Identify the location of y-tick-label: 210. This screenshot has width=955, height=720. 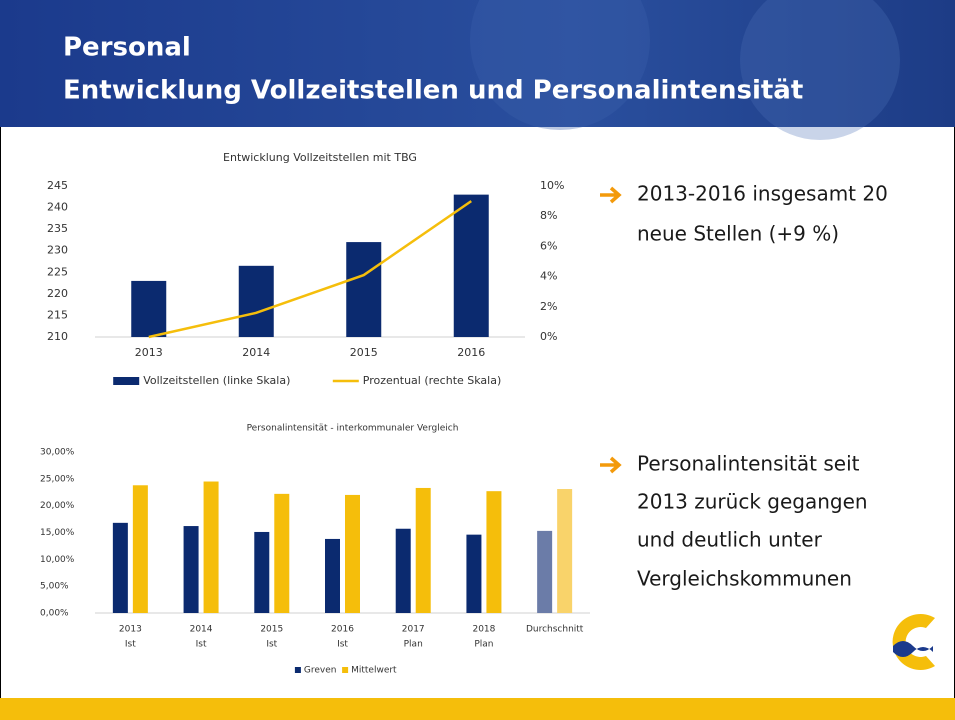
(57, 336).